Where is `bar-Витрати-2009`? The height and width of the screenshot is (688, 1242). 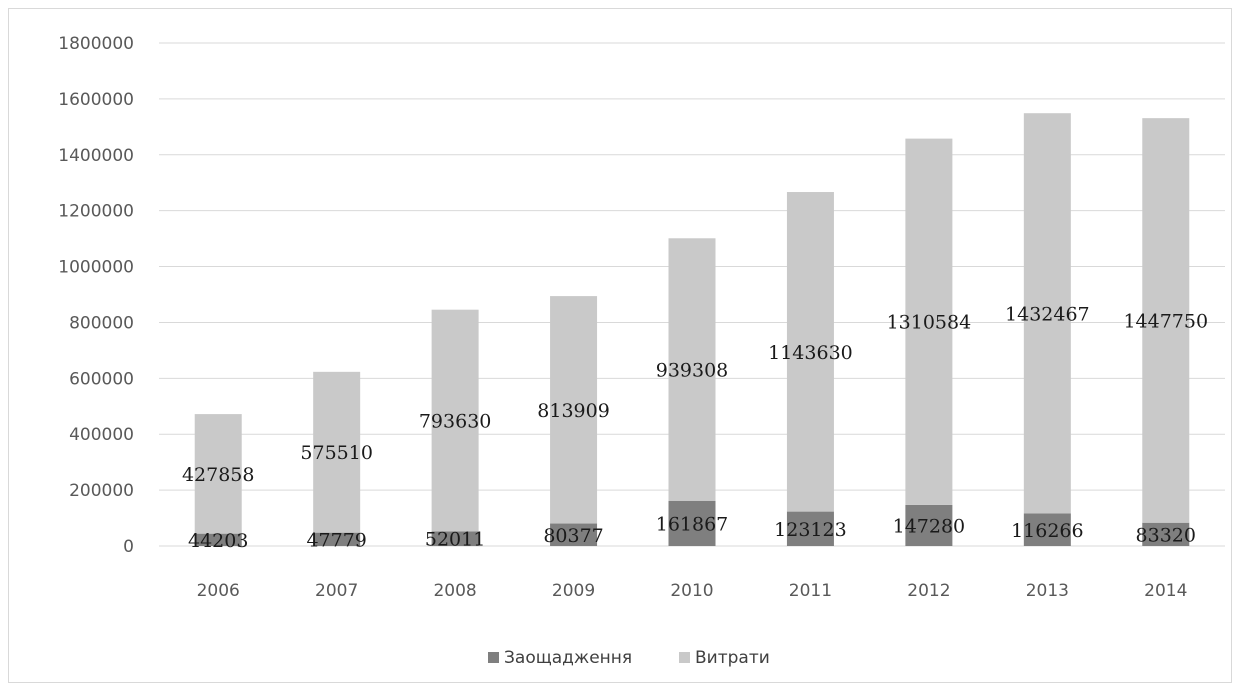
bar-Витрати-2009 is located at coordinates (574, 410).